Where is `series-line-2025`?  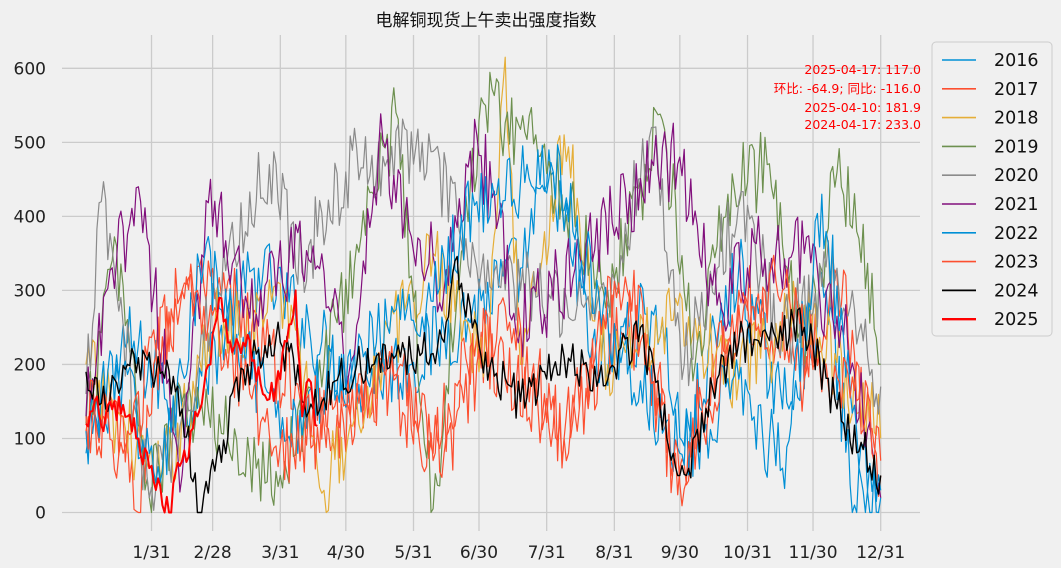 series-line-2025 is located at coordinates (201, 401).